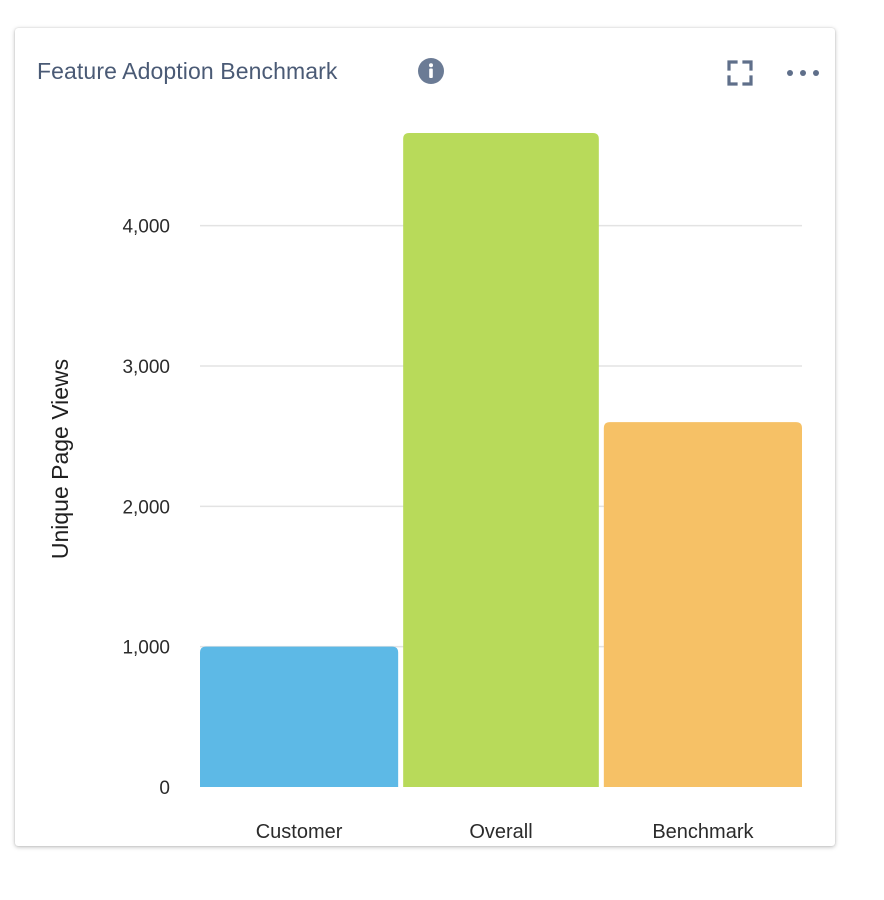  What do you see at coordinates (703, 832) in the screenshot?
I see `x-tick-label: Benchmark` at bounding box center [703, 832].